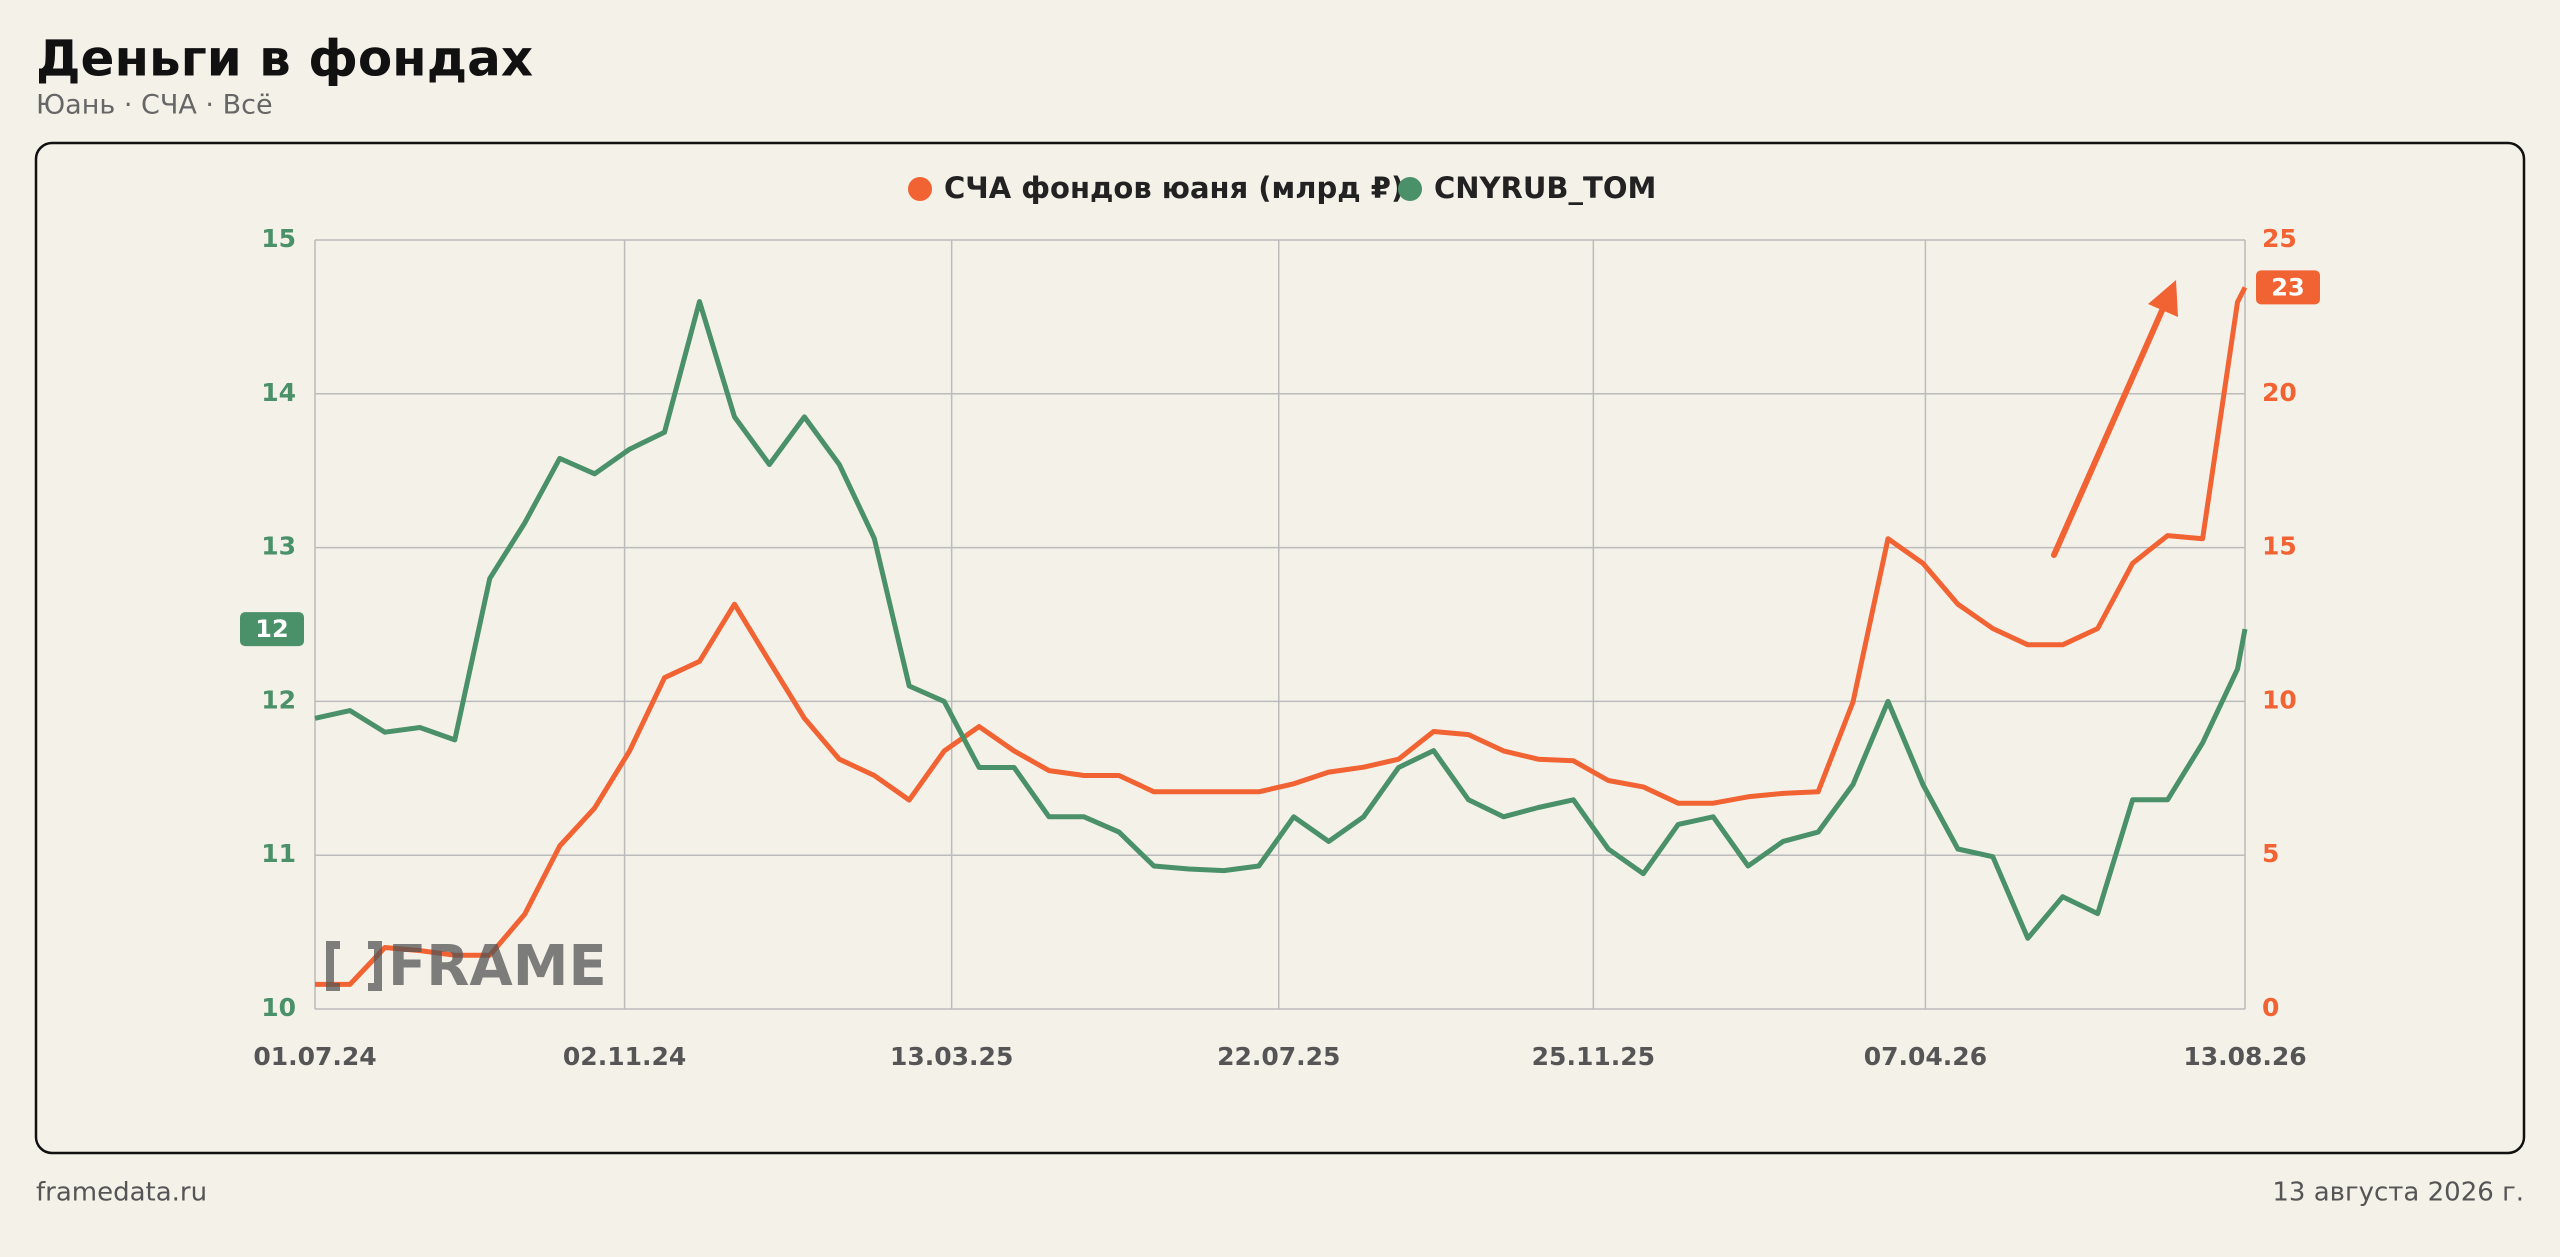  I want to click on arrow-shaft, so click(2109, 430).